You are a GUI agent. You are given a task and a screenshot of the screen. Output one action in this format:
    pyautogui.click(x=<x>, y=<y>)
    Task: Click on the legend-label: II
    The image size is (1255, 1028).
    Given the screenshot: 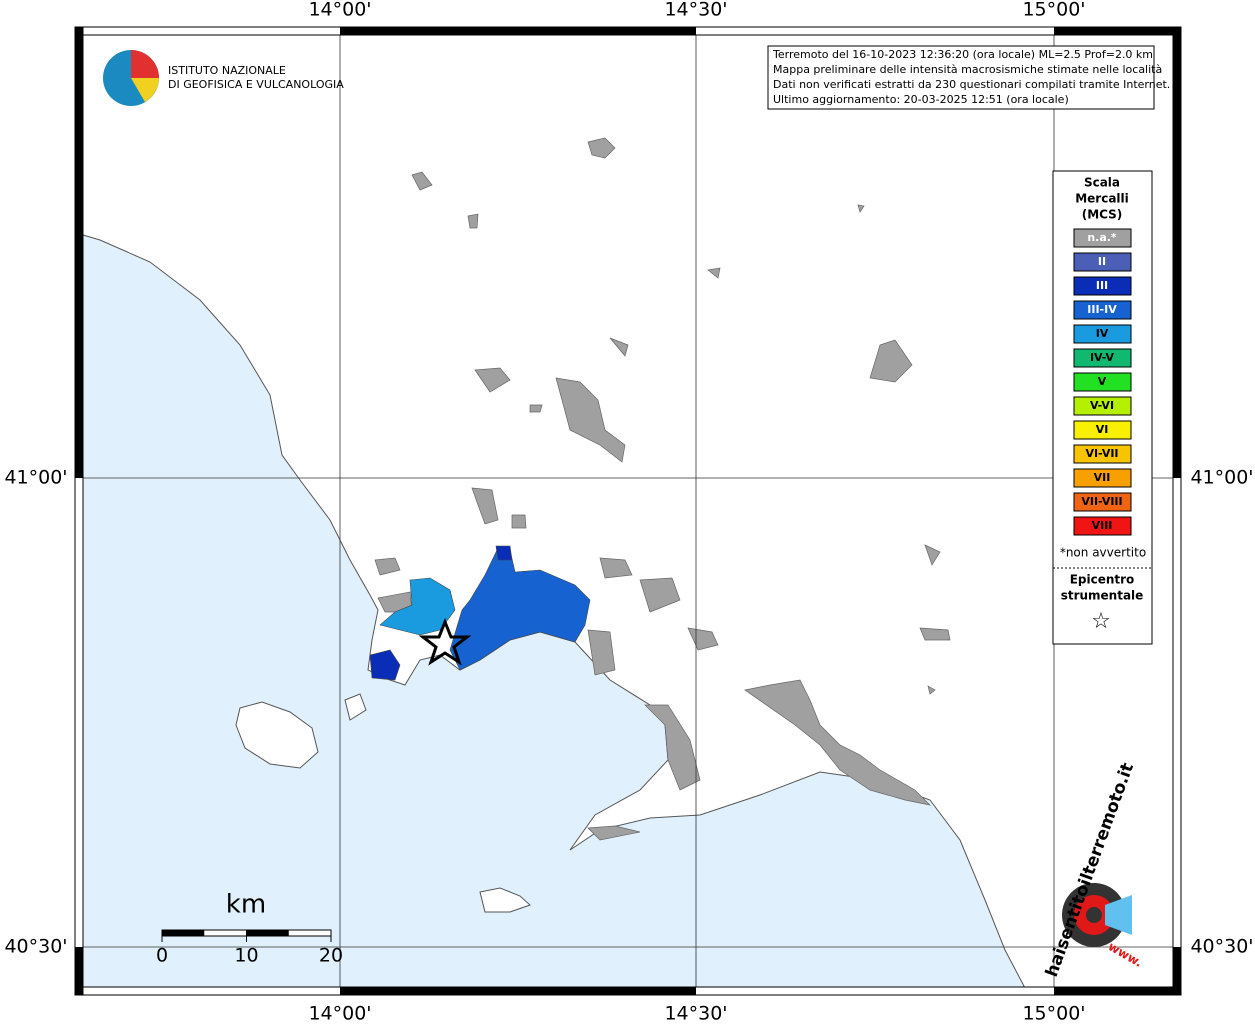 What is the action you would take?
    pyautogui.click(x=1102, y=261)
    